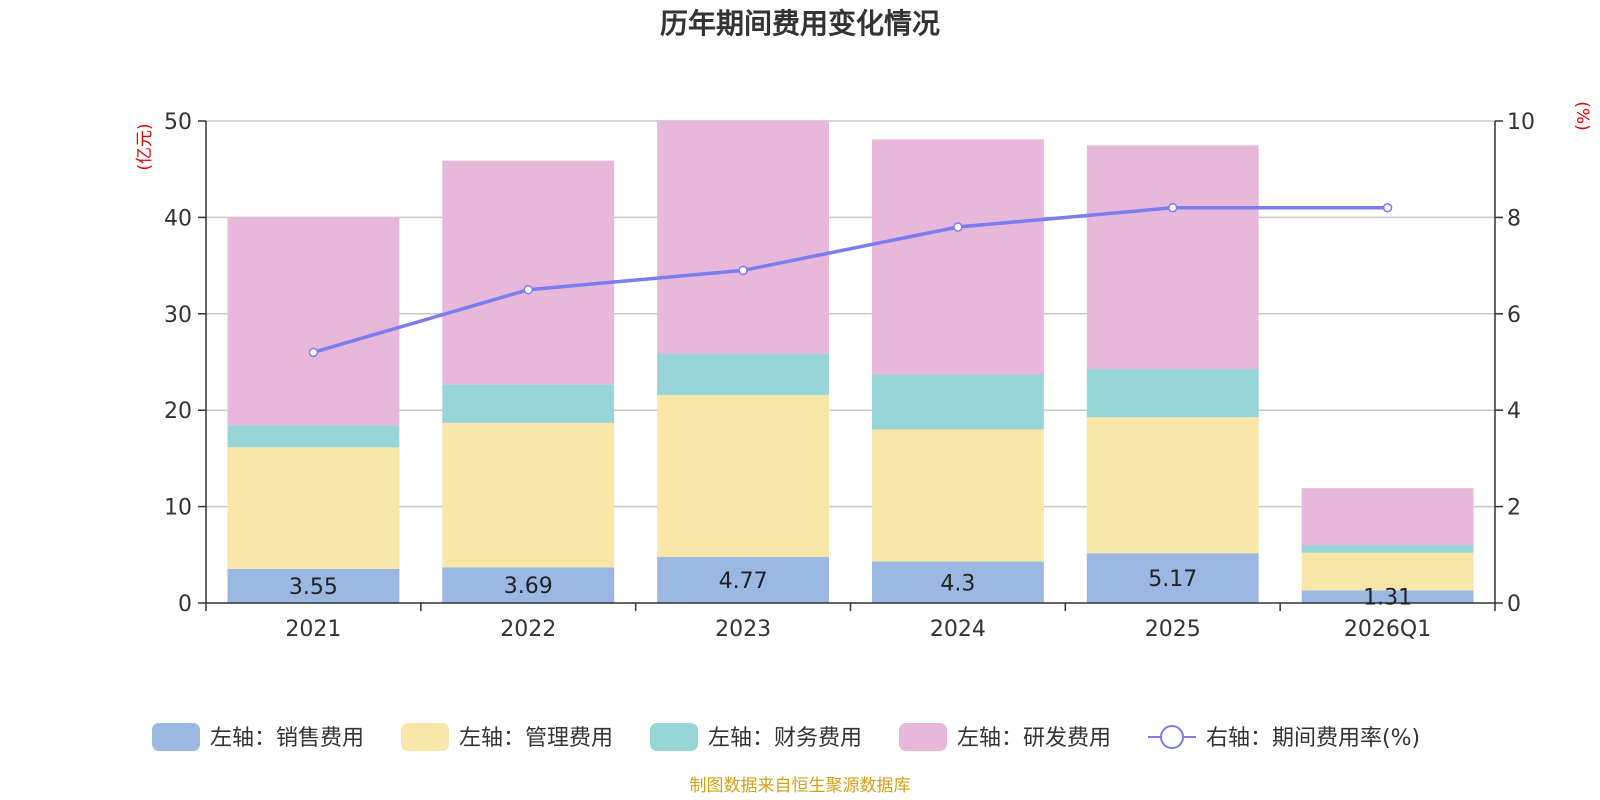 This screenshot has height=800, width=1600. I want to click on data-label: 5.17, so click(1172, 579).